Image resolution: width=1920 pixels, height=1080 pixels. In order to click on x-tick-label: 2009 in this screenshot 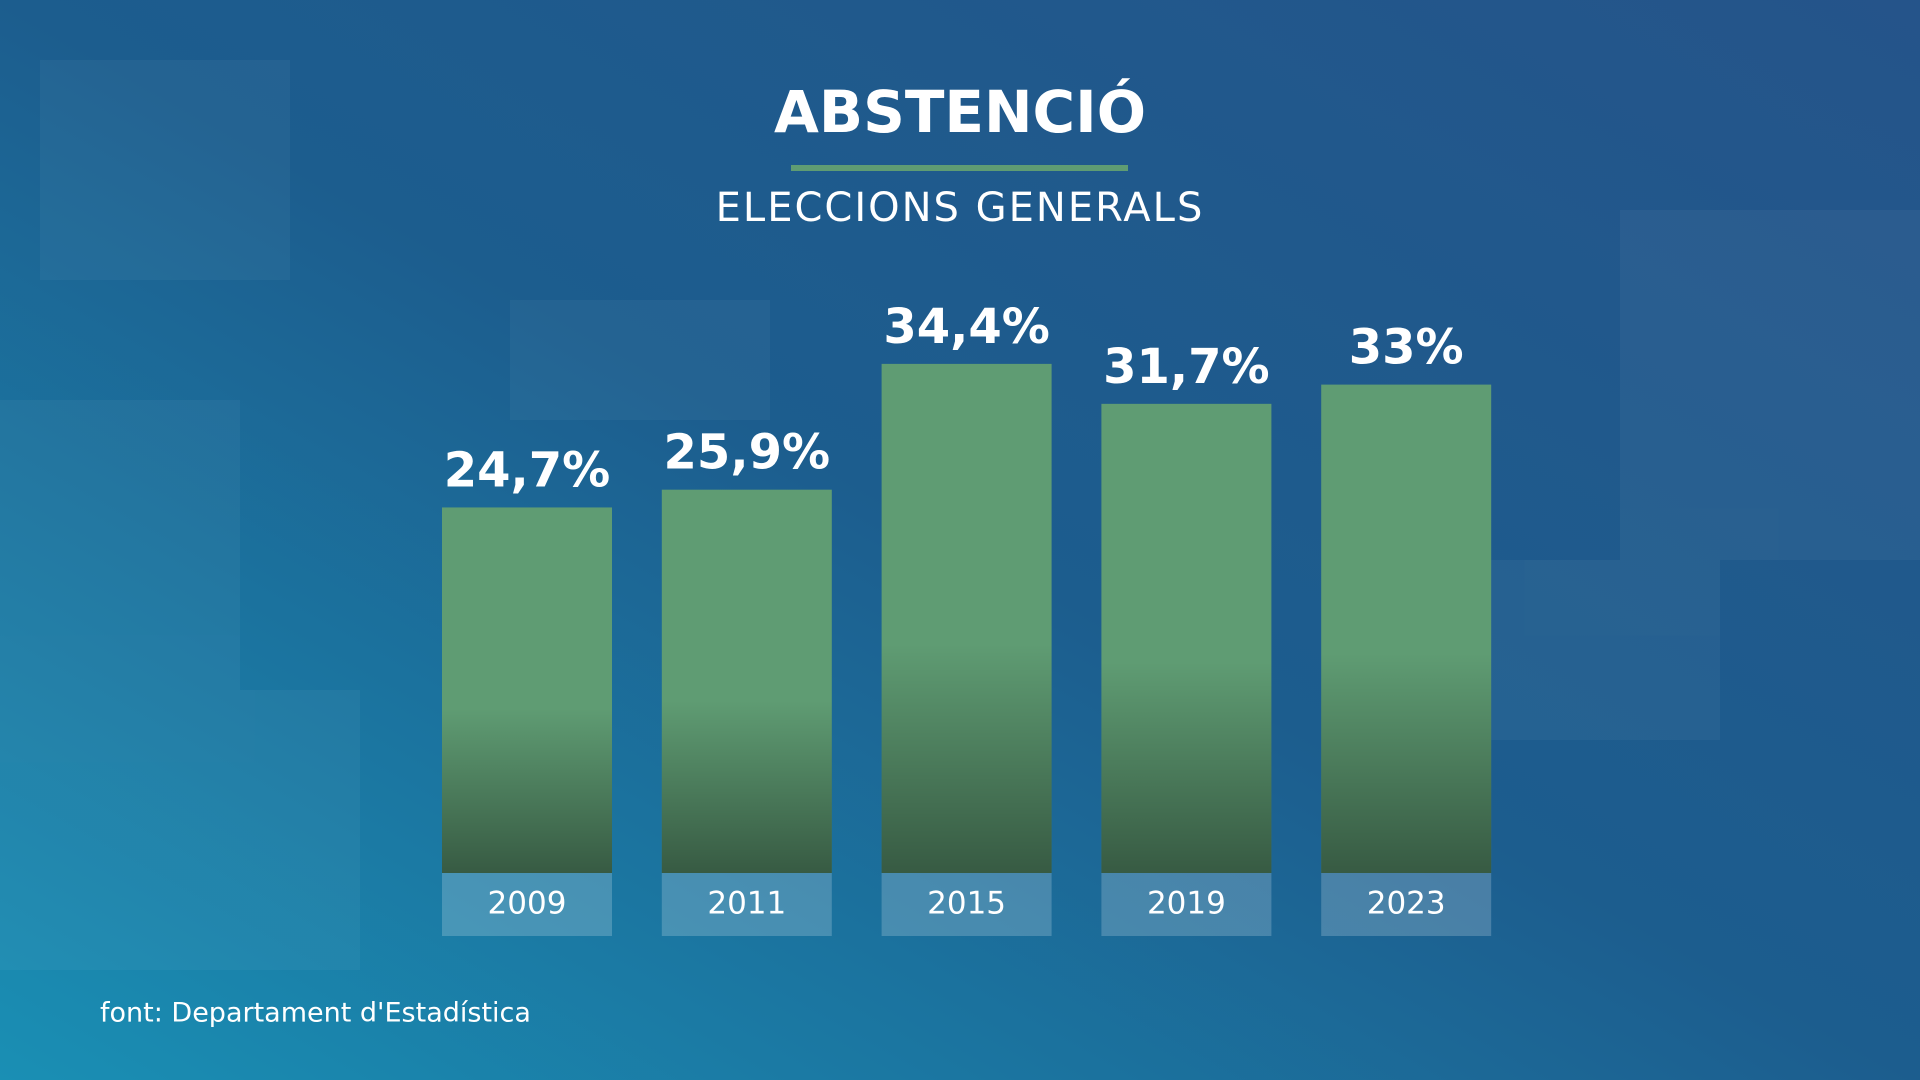, I will do `click(527, 904)`.